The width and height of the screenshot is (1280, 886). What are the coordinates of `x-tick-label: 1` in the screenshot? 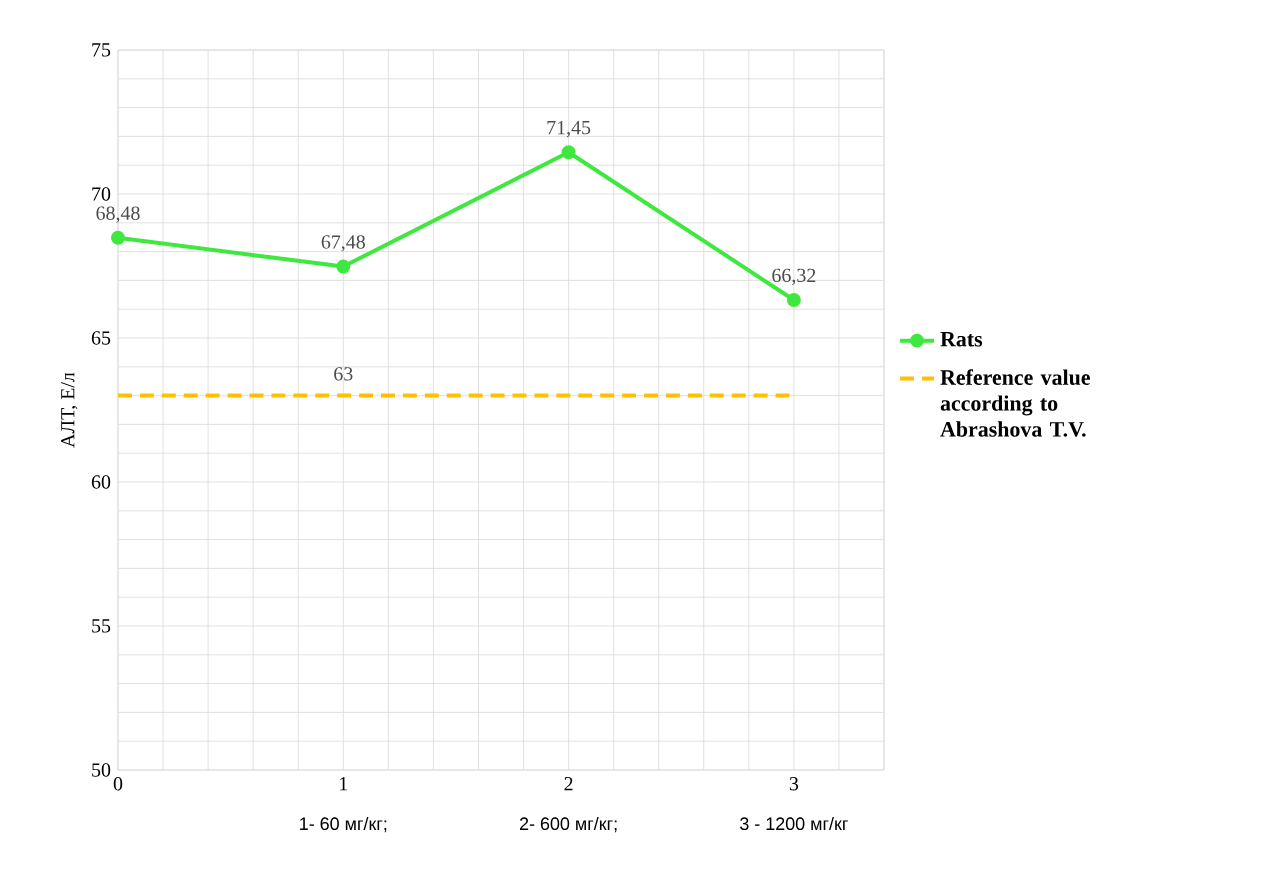 It's located at (344, 784).